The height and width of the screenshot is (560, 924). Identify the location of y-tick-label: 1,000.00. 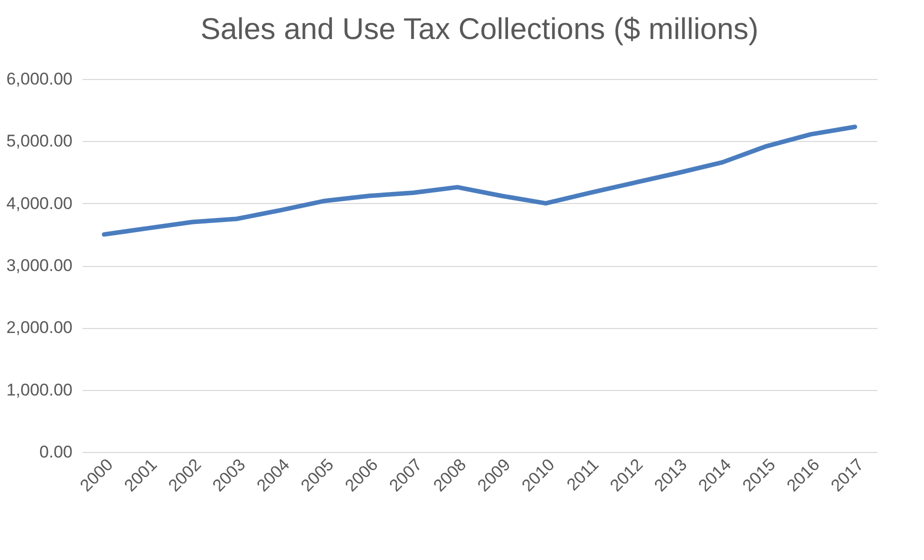
(39, 390).